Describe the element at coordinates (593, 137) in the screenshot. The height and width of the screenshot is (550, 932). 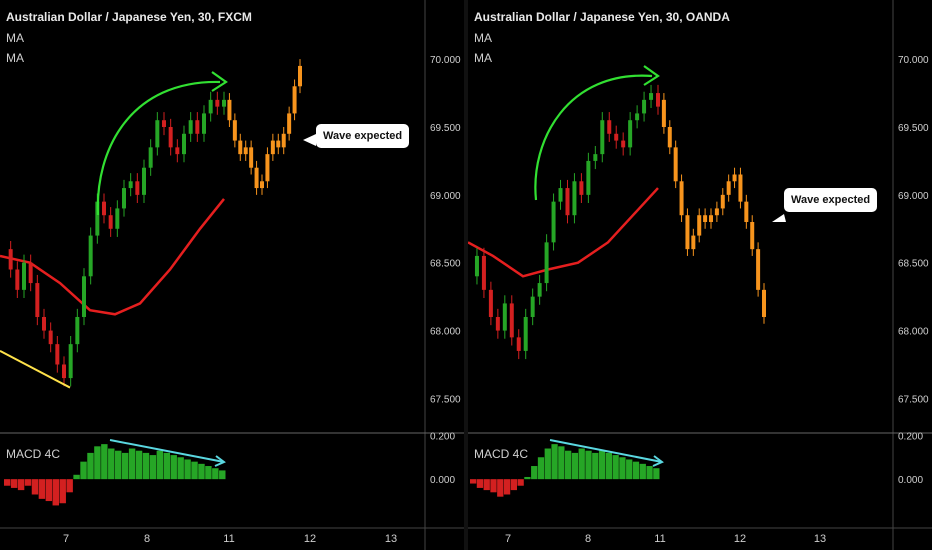
I see `green-curved-arrow-icon` at that location.